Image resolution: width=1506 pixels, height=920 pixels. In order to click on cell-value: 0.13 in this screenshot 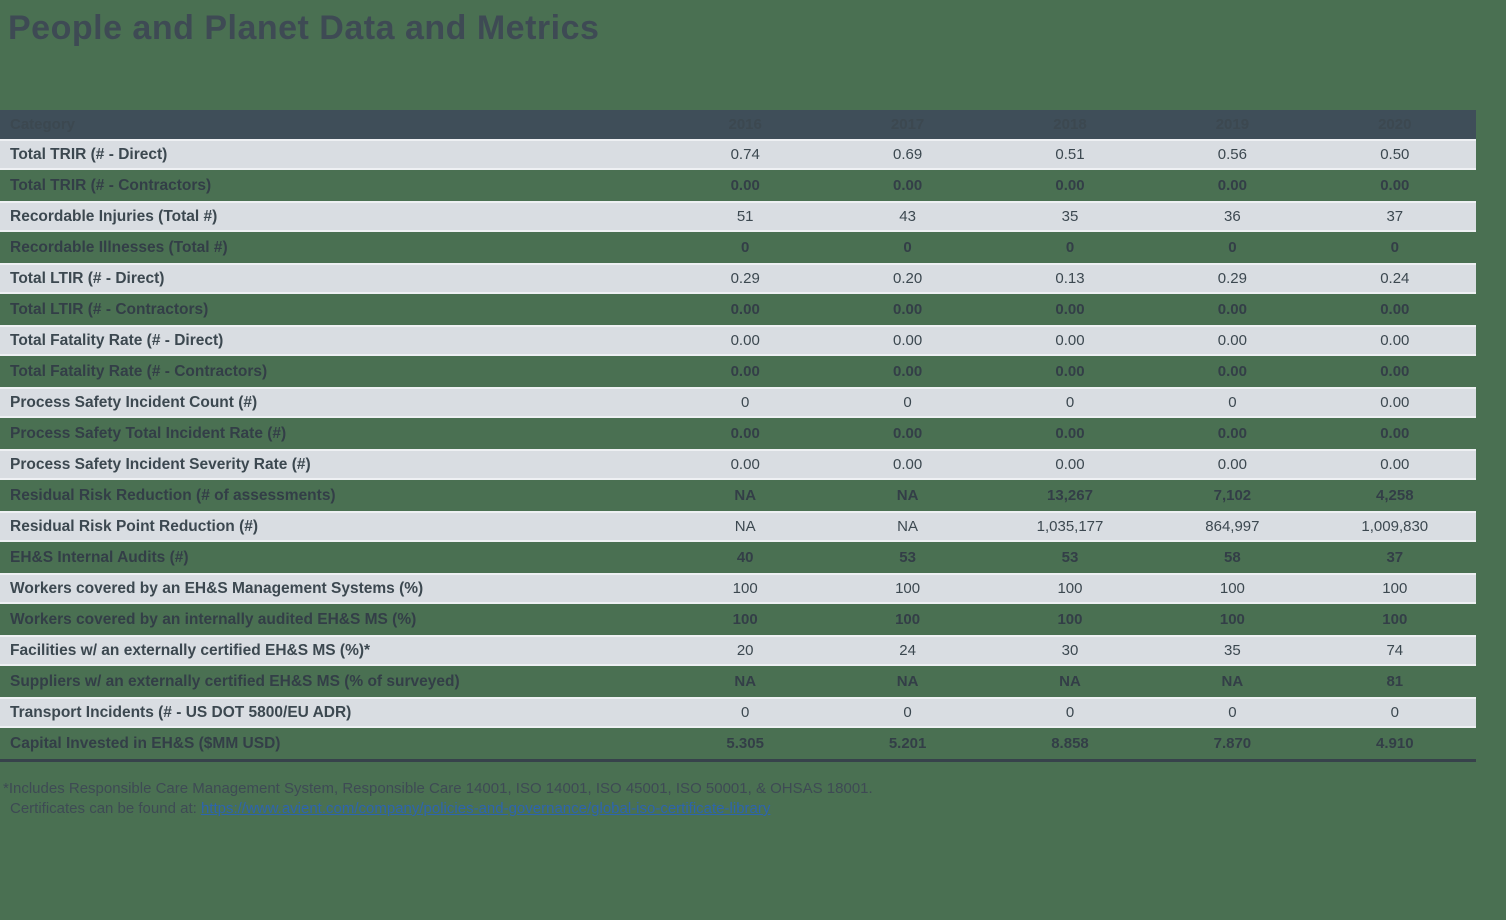, I will do `click(1070, 278)`.